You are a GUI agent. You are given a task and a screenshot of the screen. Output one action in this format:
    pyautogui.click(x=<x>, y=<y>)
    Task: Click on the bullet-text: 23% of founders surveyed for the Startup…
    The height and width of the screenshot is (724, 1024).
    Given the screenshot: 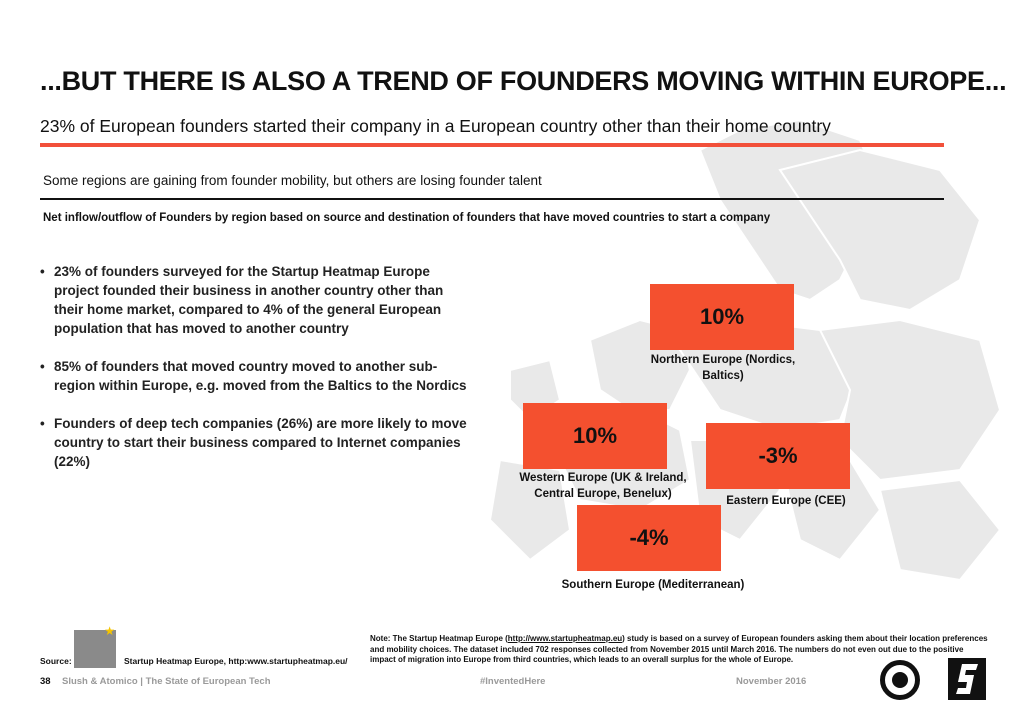 What is the action you would take?
    pyautogui.click(x=249, y=300)
    